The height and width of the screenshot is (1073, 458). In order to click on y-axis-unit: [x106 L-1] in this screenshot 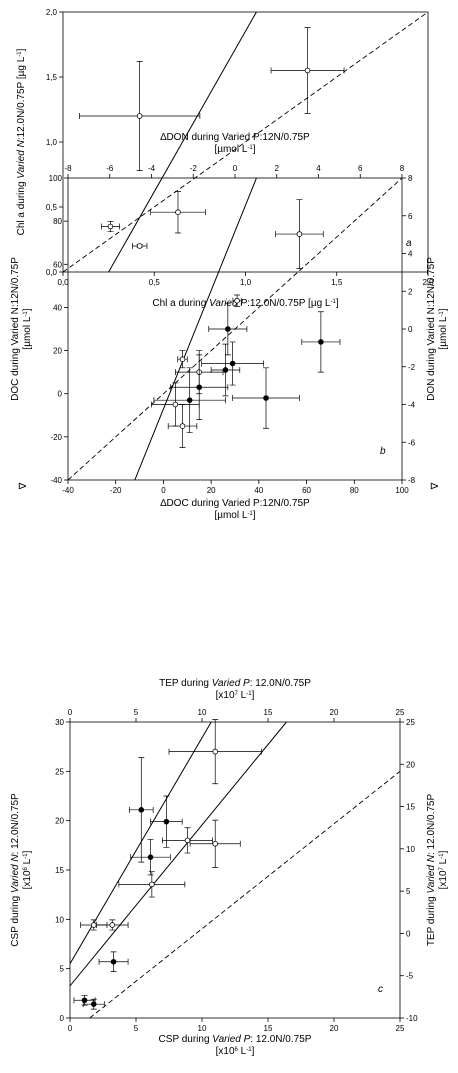, I will do `click(27, 869)`.